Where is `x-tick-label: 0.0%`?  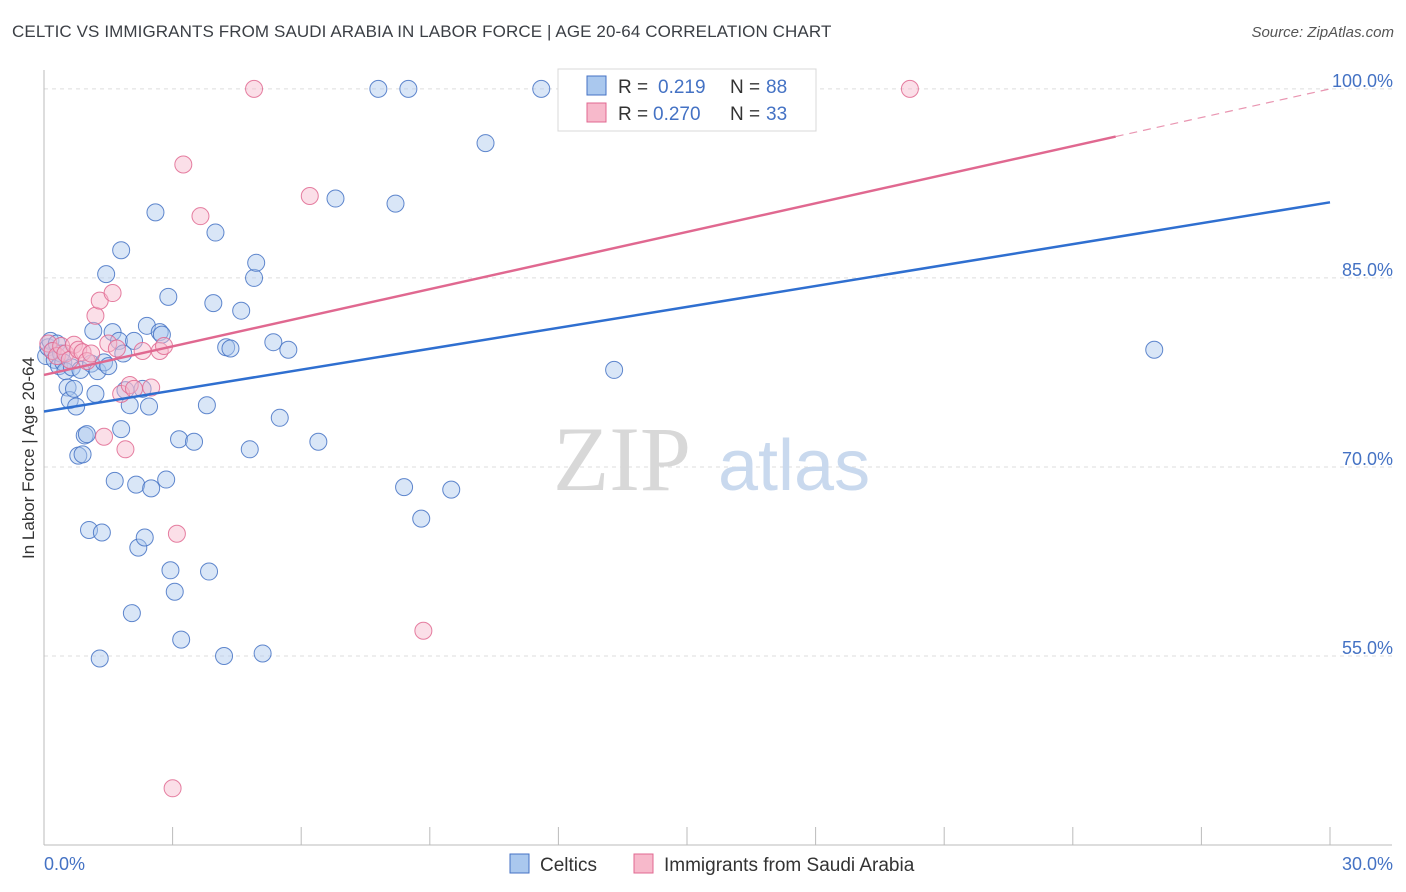 x-tick-label: 0.0% is located at coordinates (64, 864).